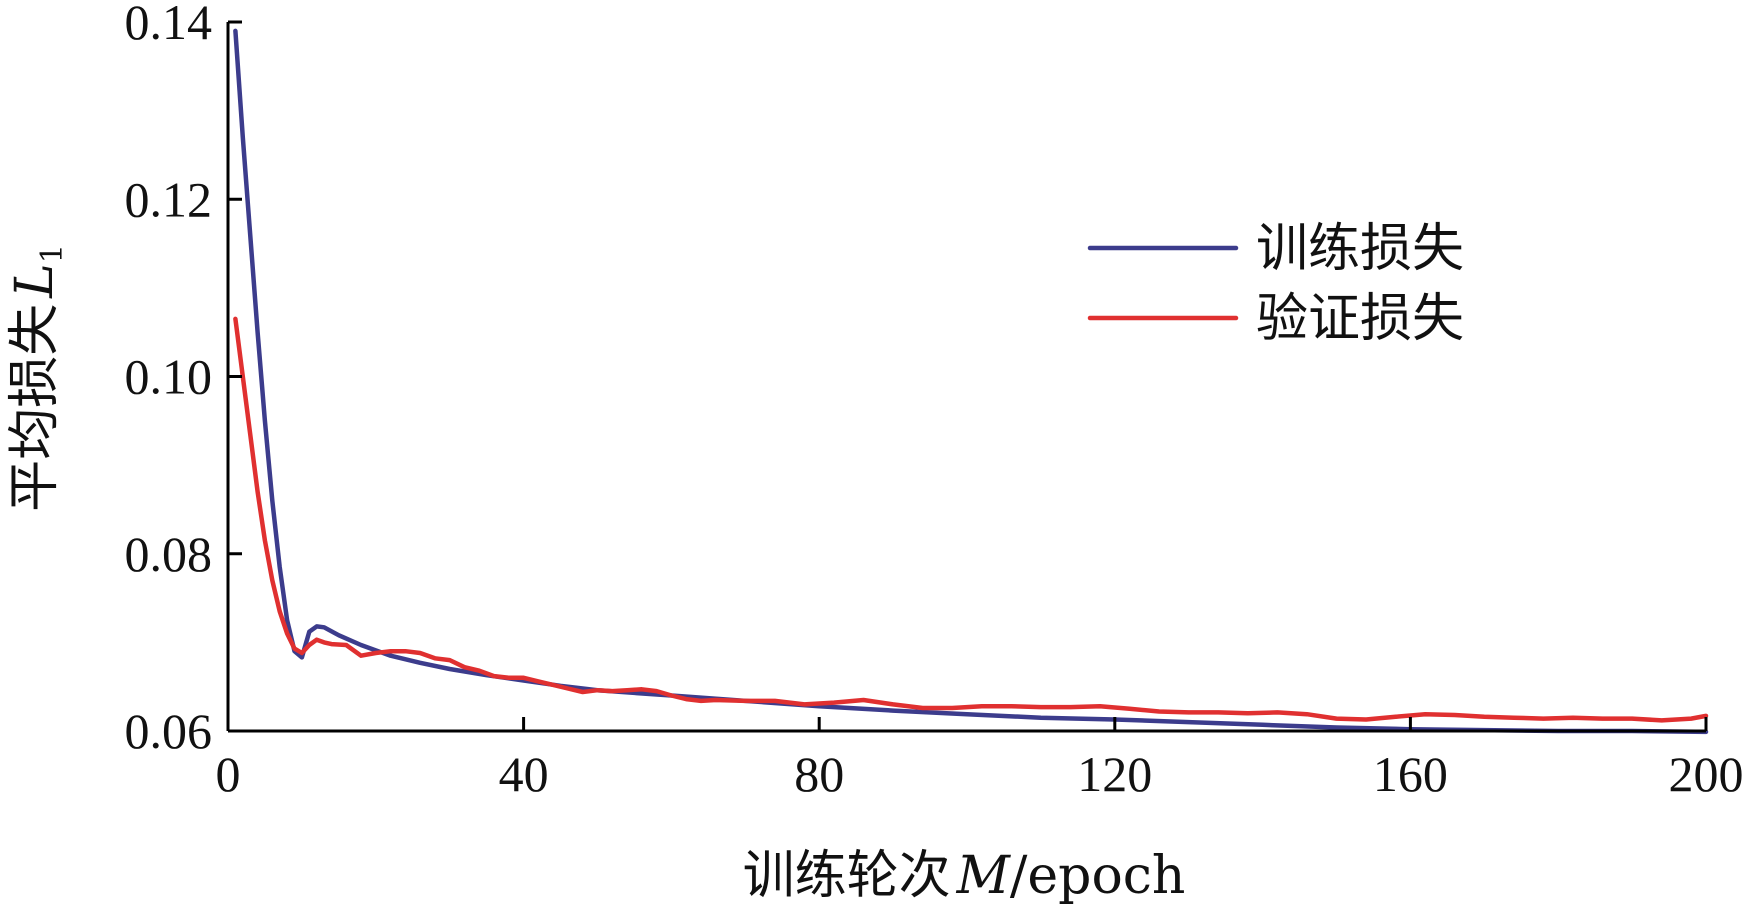 The width and height of the screenshot is (1748, 906). Describe the element at coordinates (1360, 319) in the screenshot. I see `legend-label-val: 验证损失` at that location.